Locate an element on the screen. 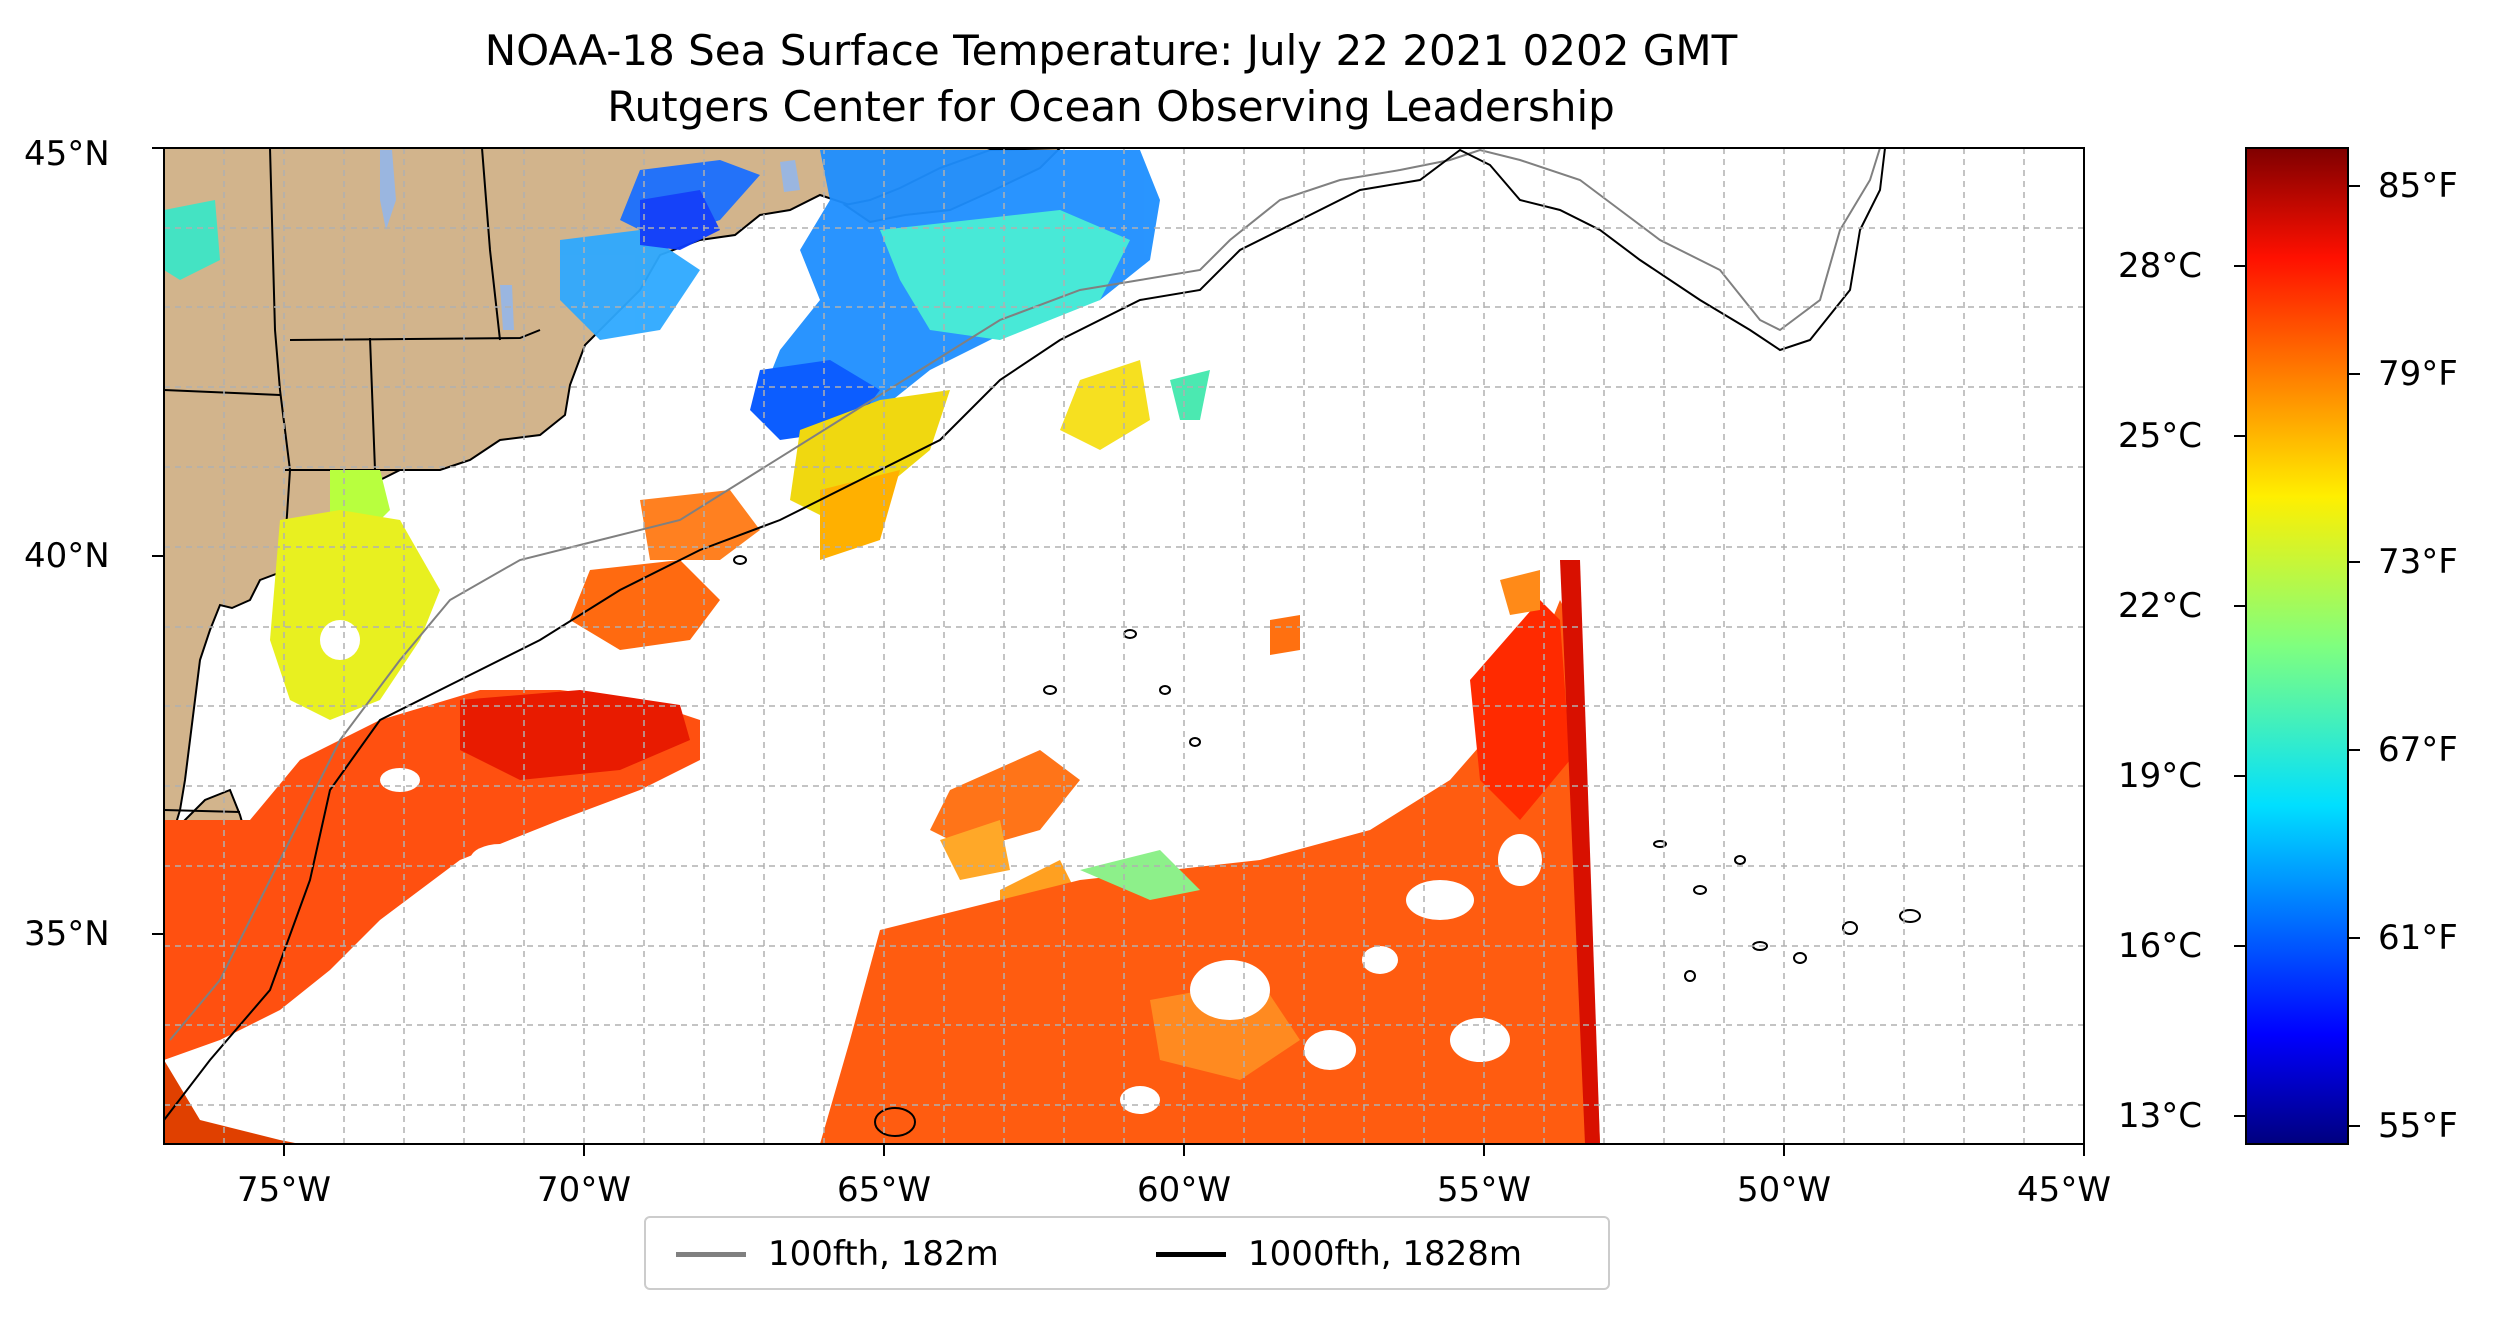 Image resolution: width=2502 pixels, height=1318 pixels. colorbar-fahrenheit-label: 55°F is located at coordinates (2418, 1126).